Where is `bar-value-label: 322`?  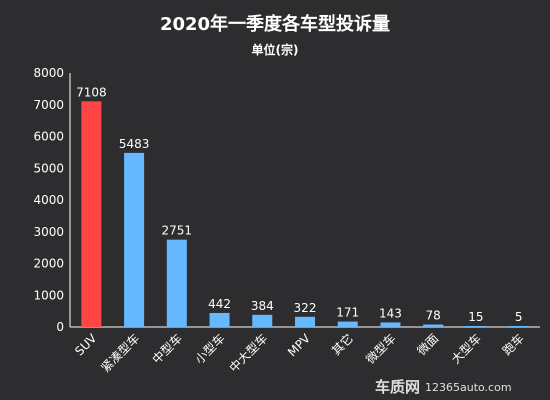
bar-value-label: 322 is located at coordinates (305, 308).